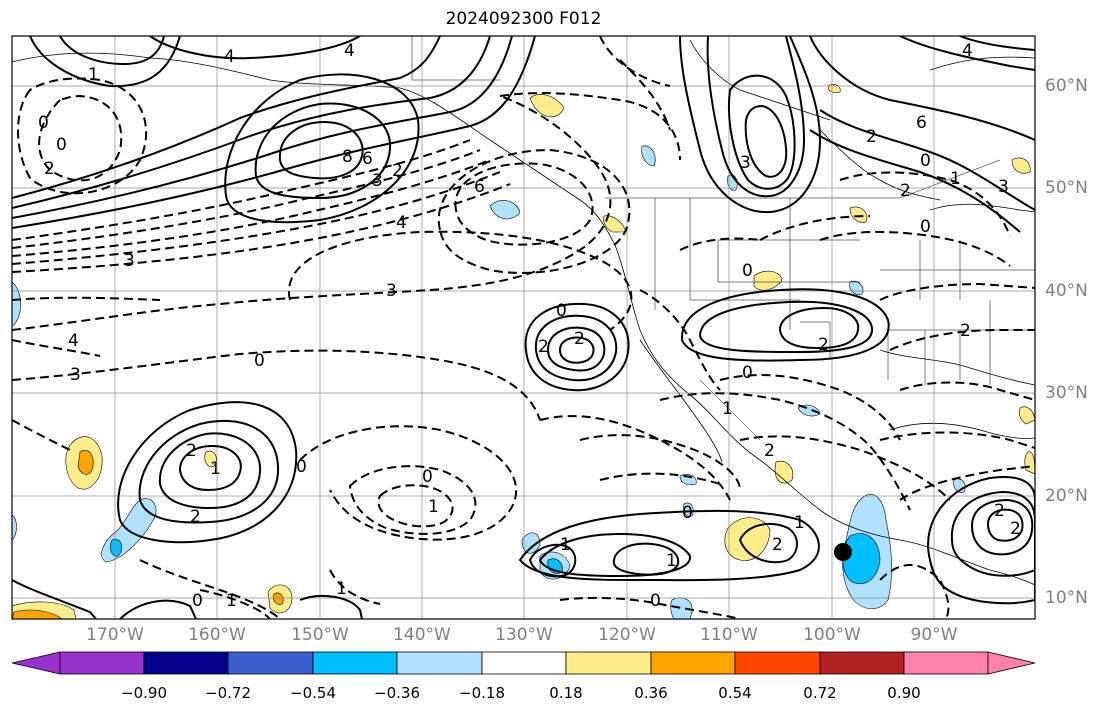  I want to click on lon-label: 110°W, so click(729, 635).